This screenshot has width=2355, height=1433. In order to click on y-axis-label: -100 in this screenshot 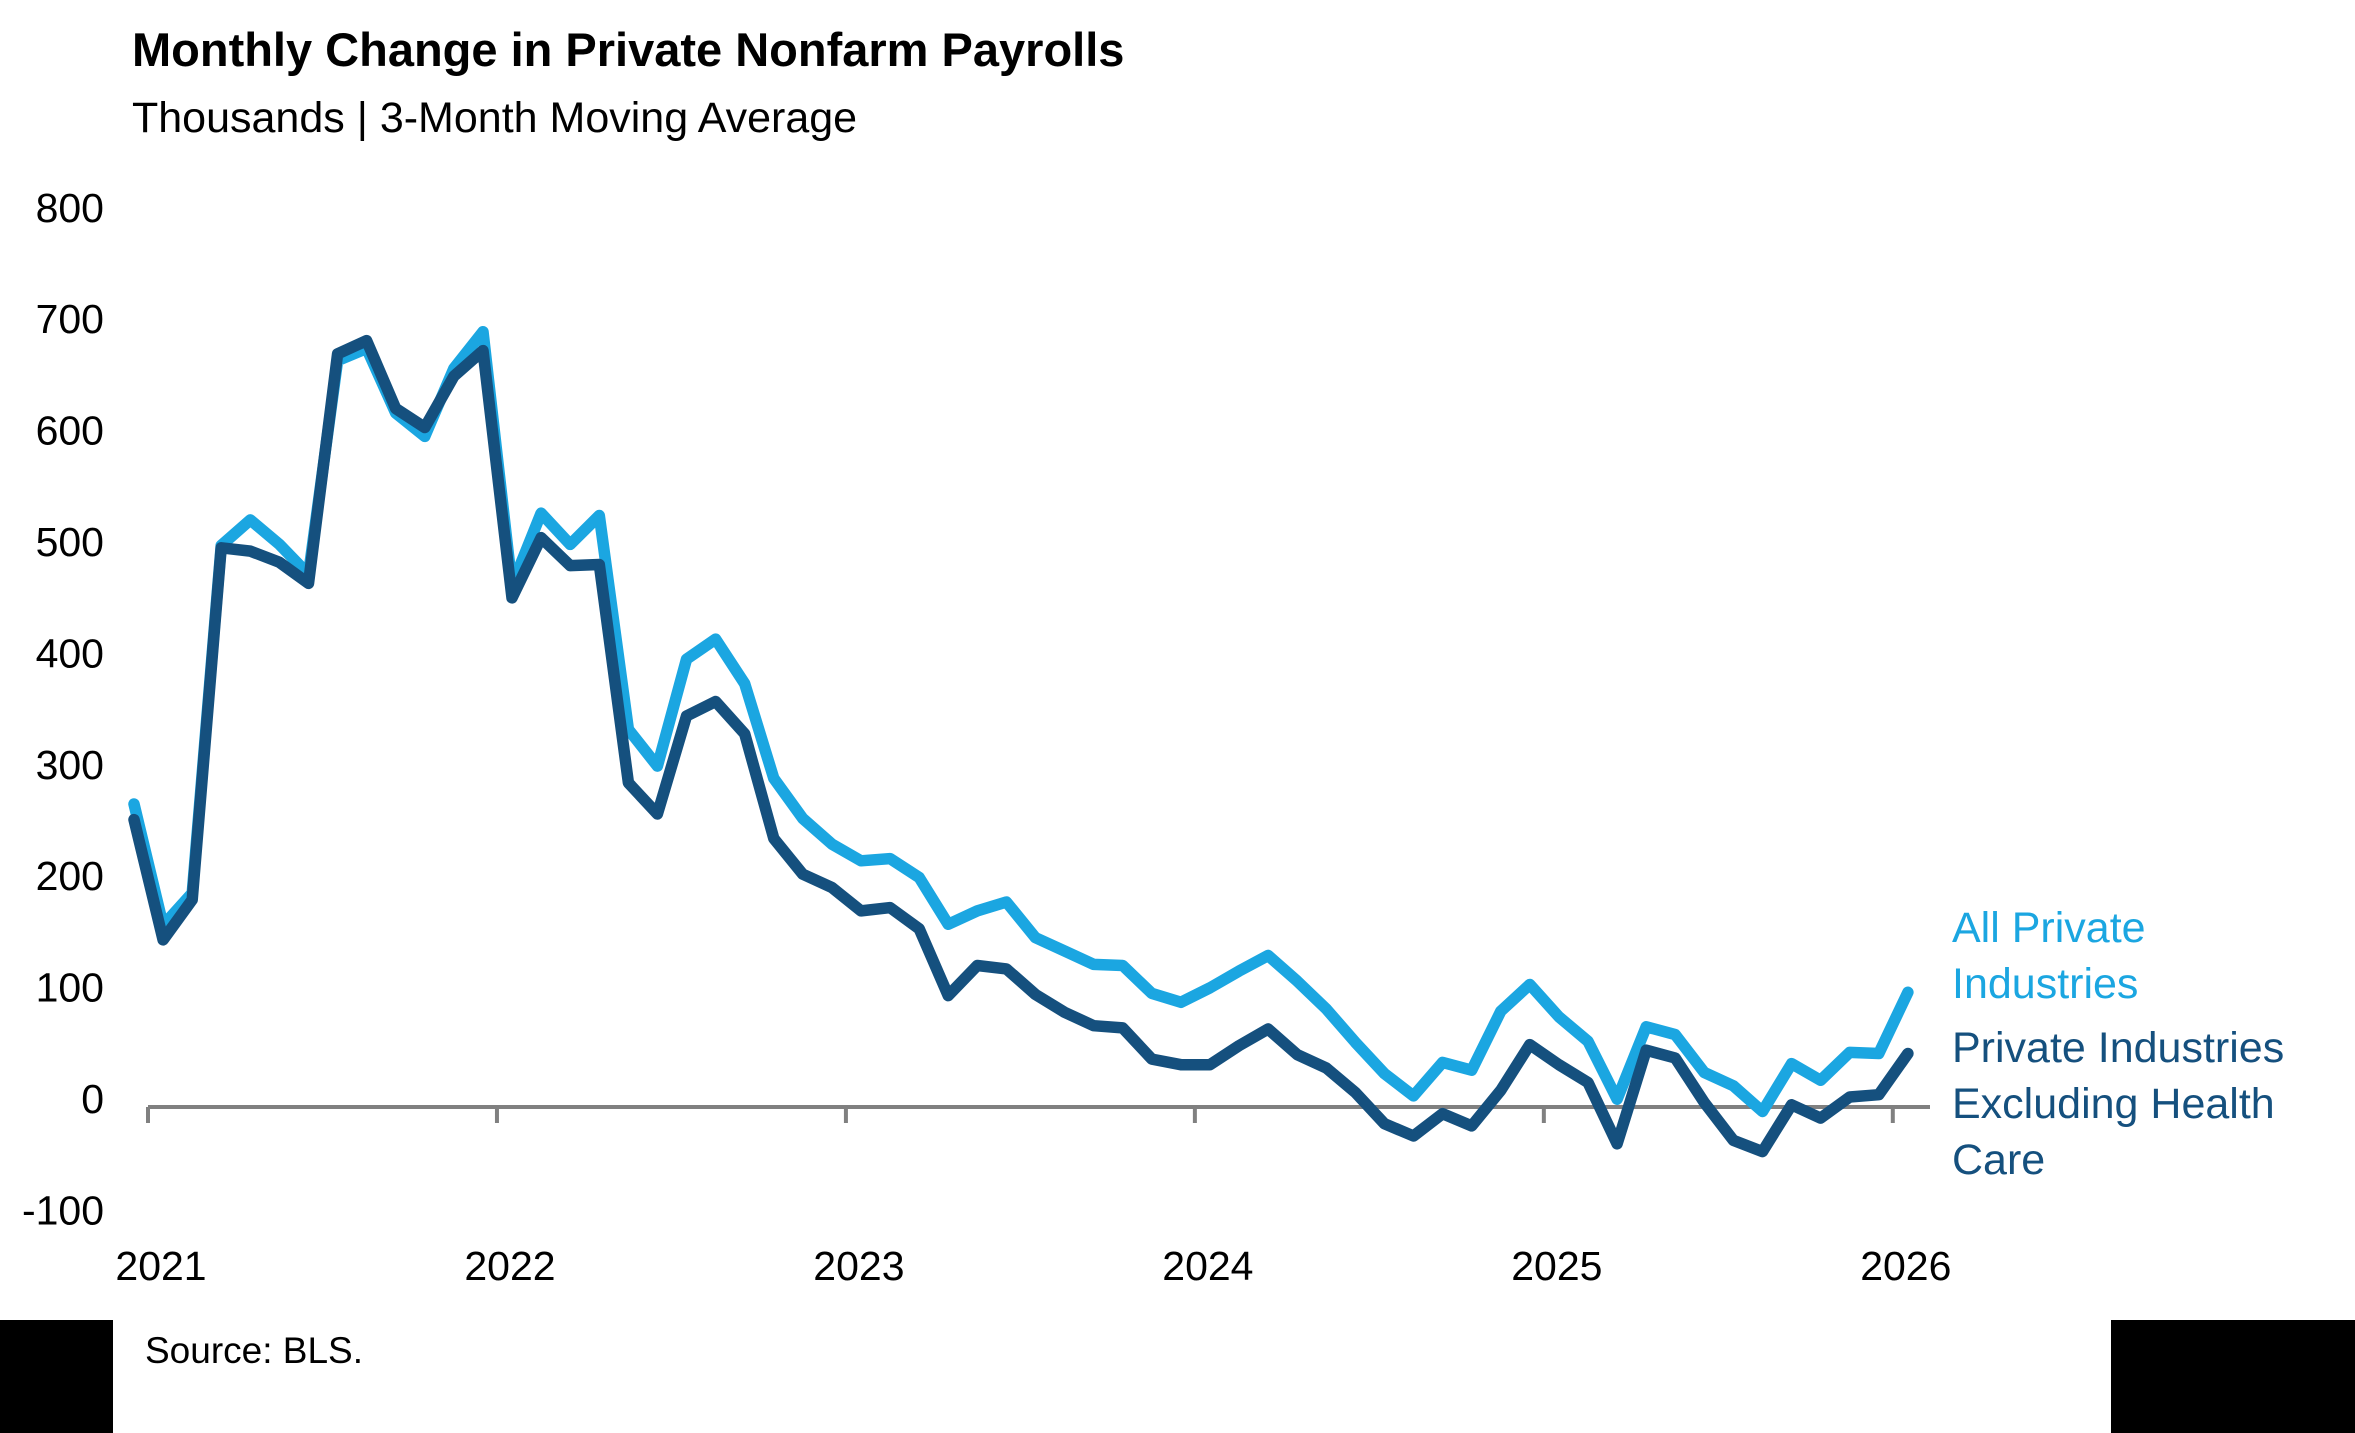, I will do `click(63, 1210)`.